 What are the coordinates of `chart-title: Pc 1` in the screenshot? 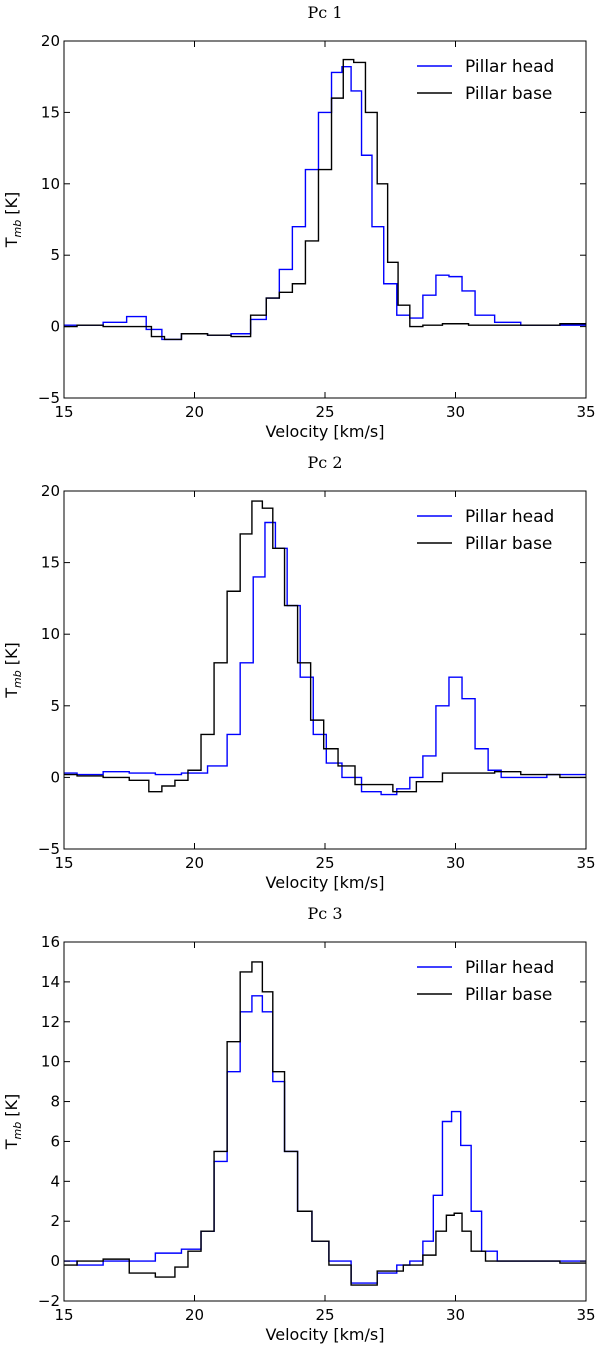 It's located at (325, 12).